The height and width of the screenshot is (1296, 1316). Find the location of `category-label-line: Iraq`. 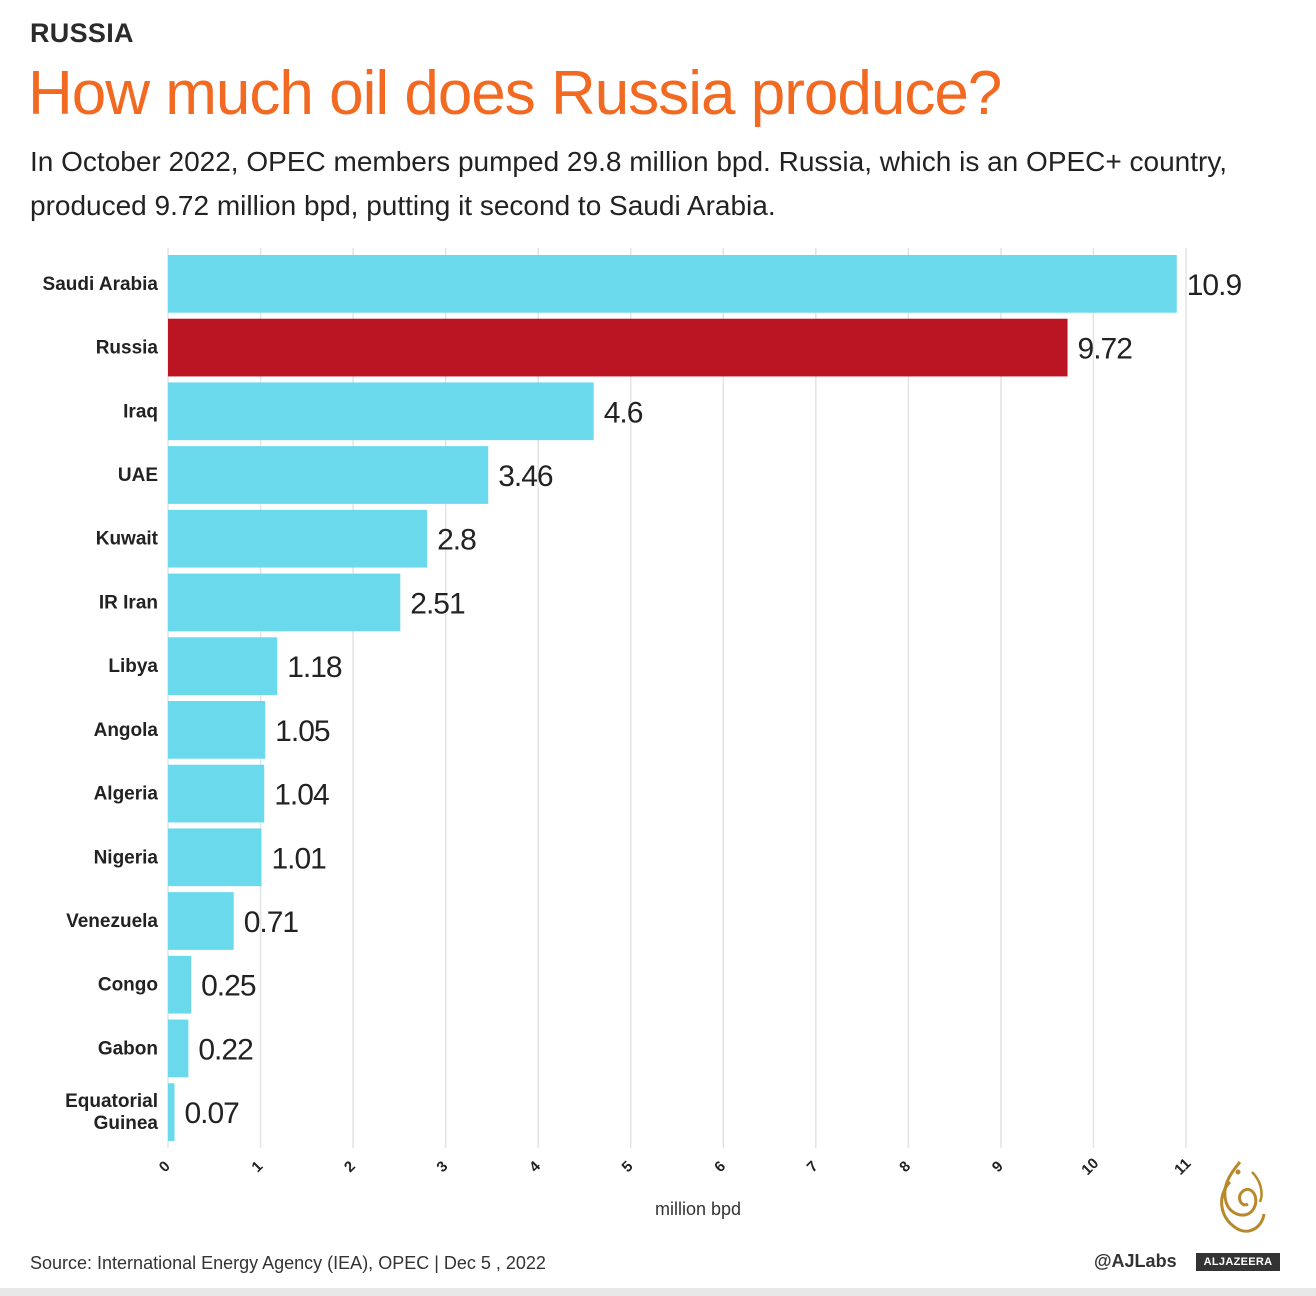

category-label-line: Iraq is located at coordinates (140, 411).